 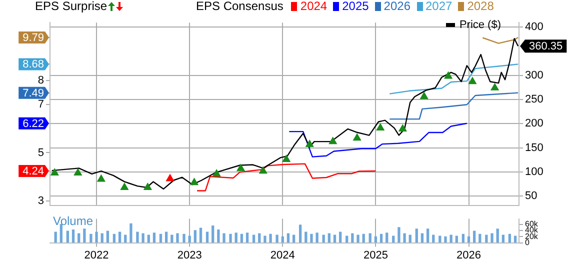 I want to click on y-tick-label: 200, so click(x=534, y=124).